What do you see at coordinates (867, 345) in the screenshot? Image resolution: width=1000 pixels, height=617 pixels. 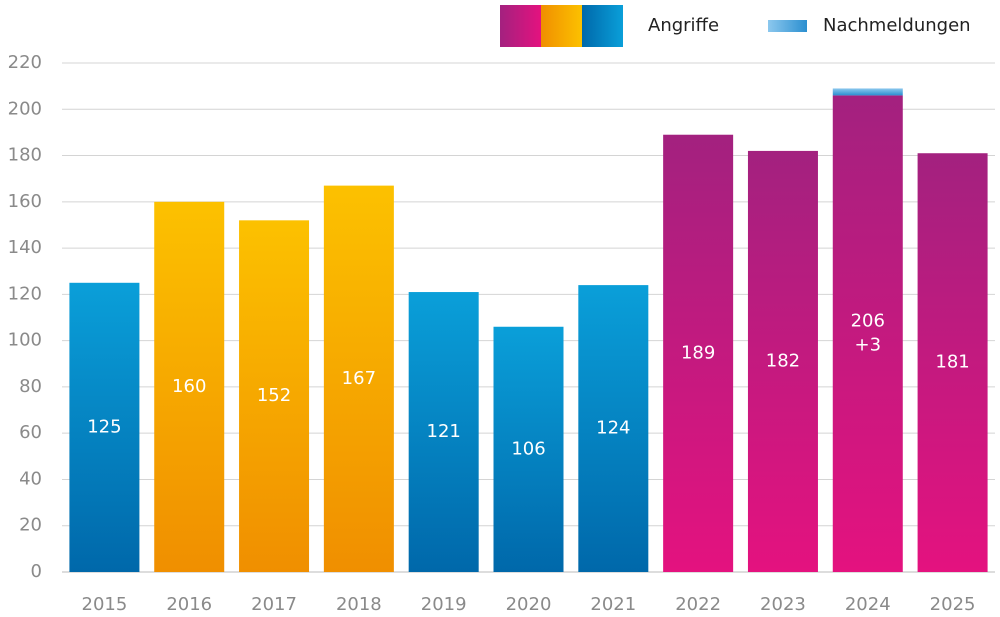 I see `data-label: +3` at bounding box center [867, 345].